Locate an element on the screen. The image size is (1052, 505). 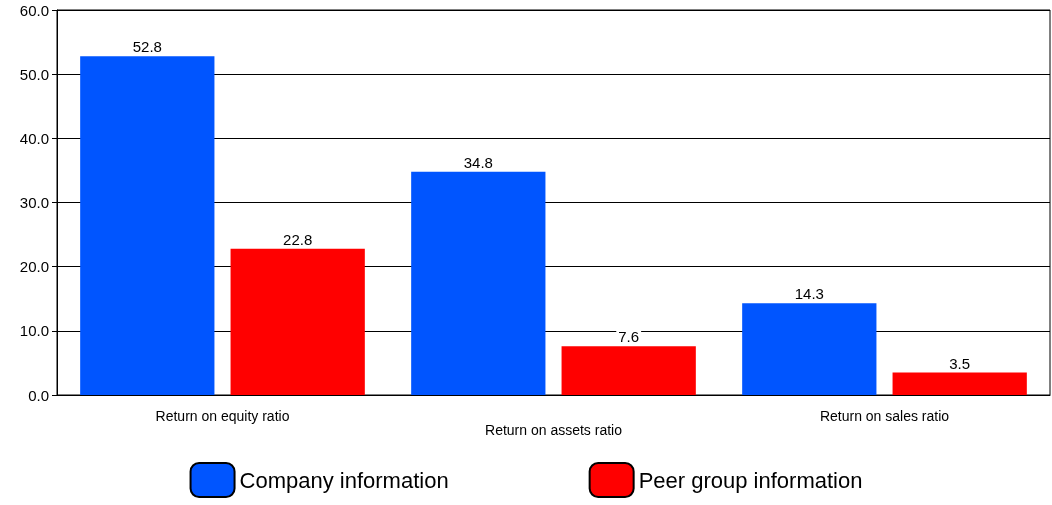
y-tick-label: 10.0 is located at coordinates (34, 331).